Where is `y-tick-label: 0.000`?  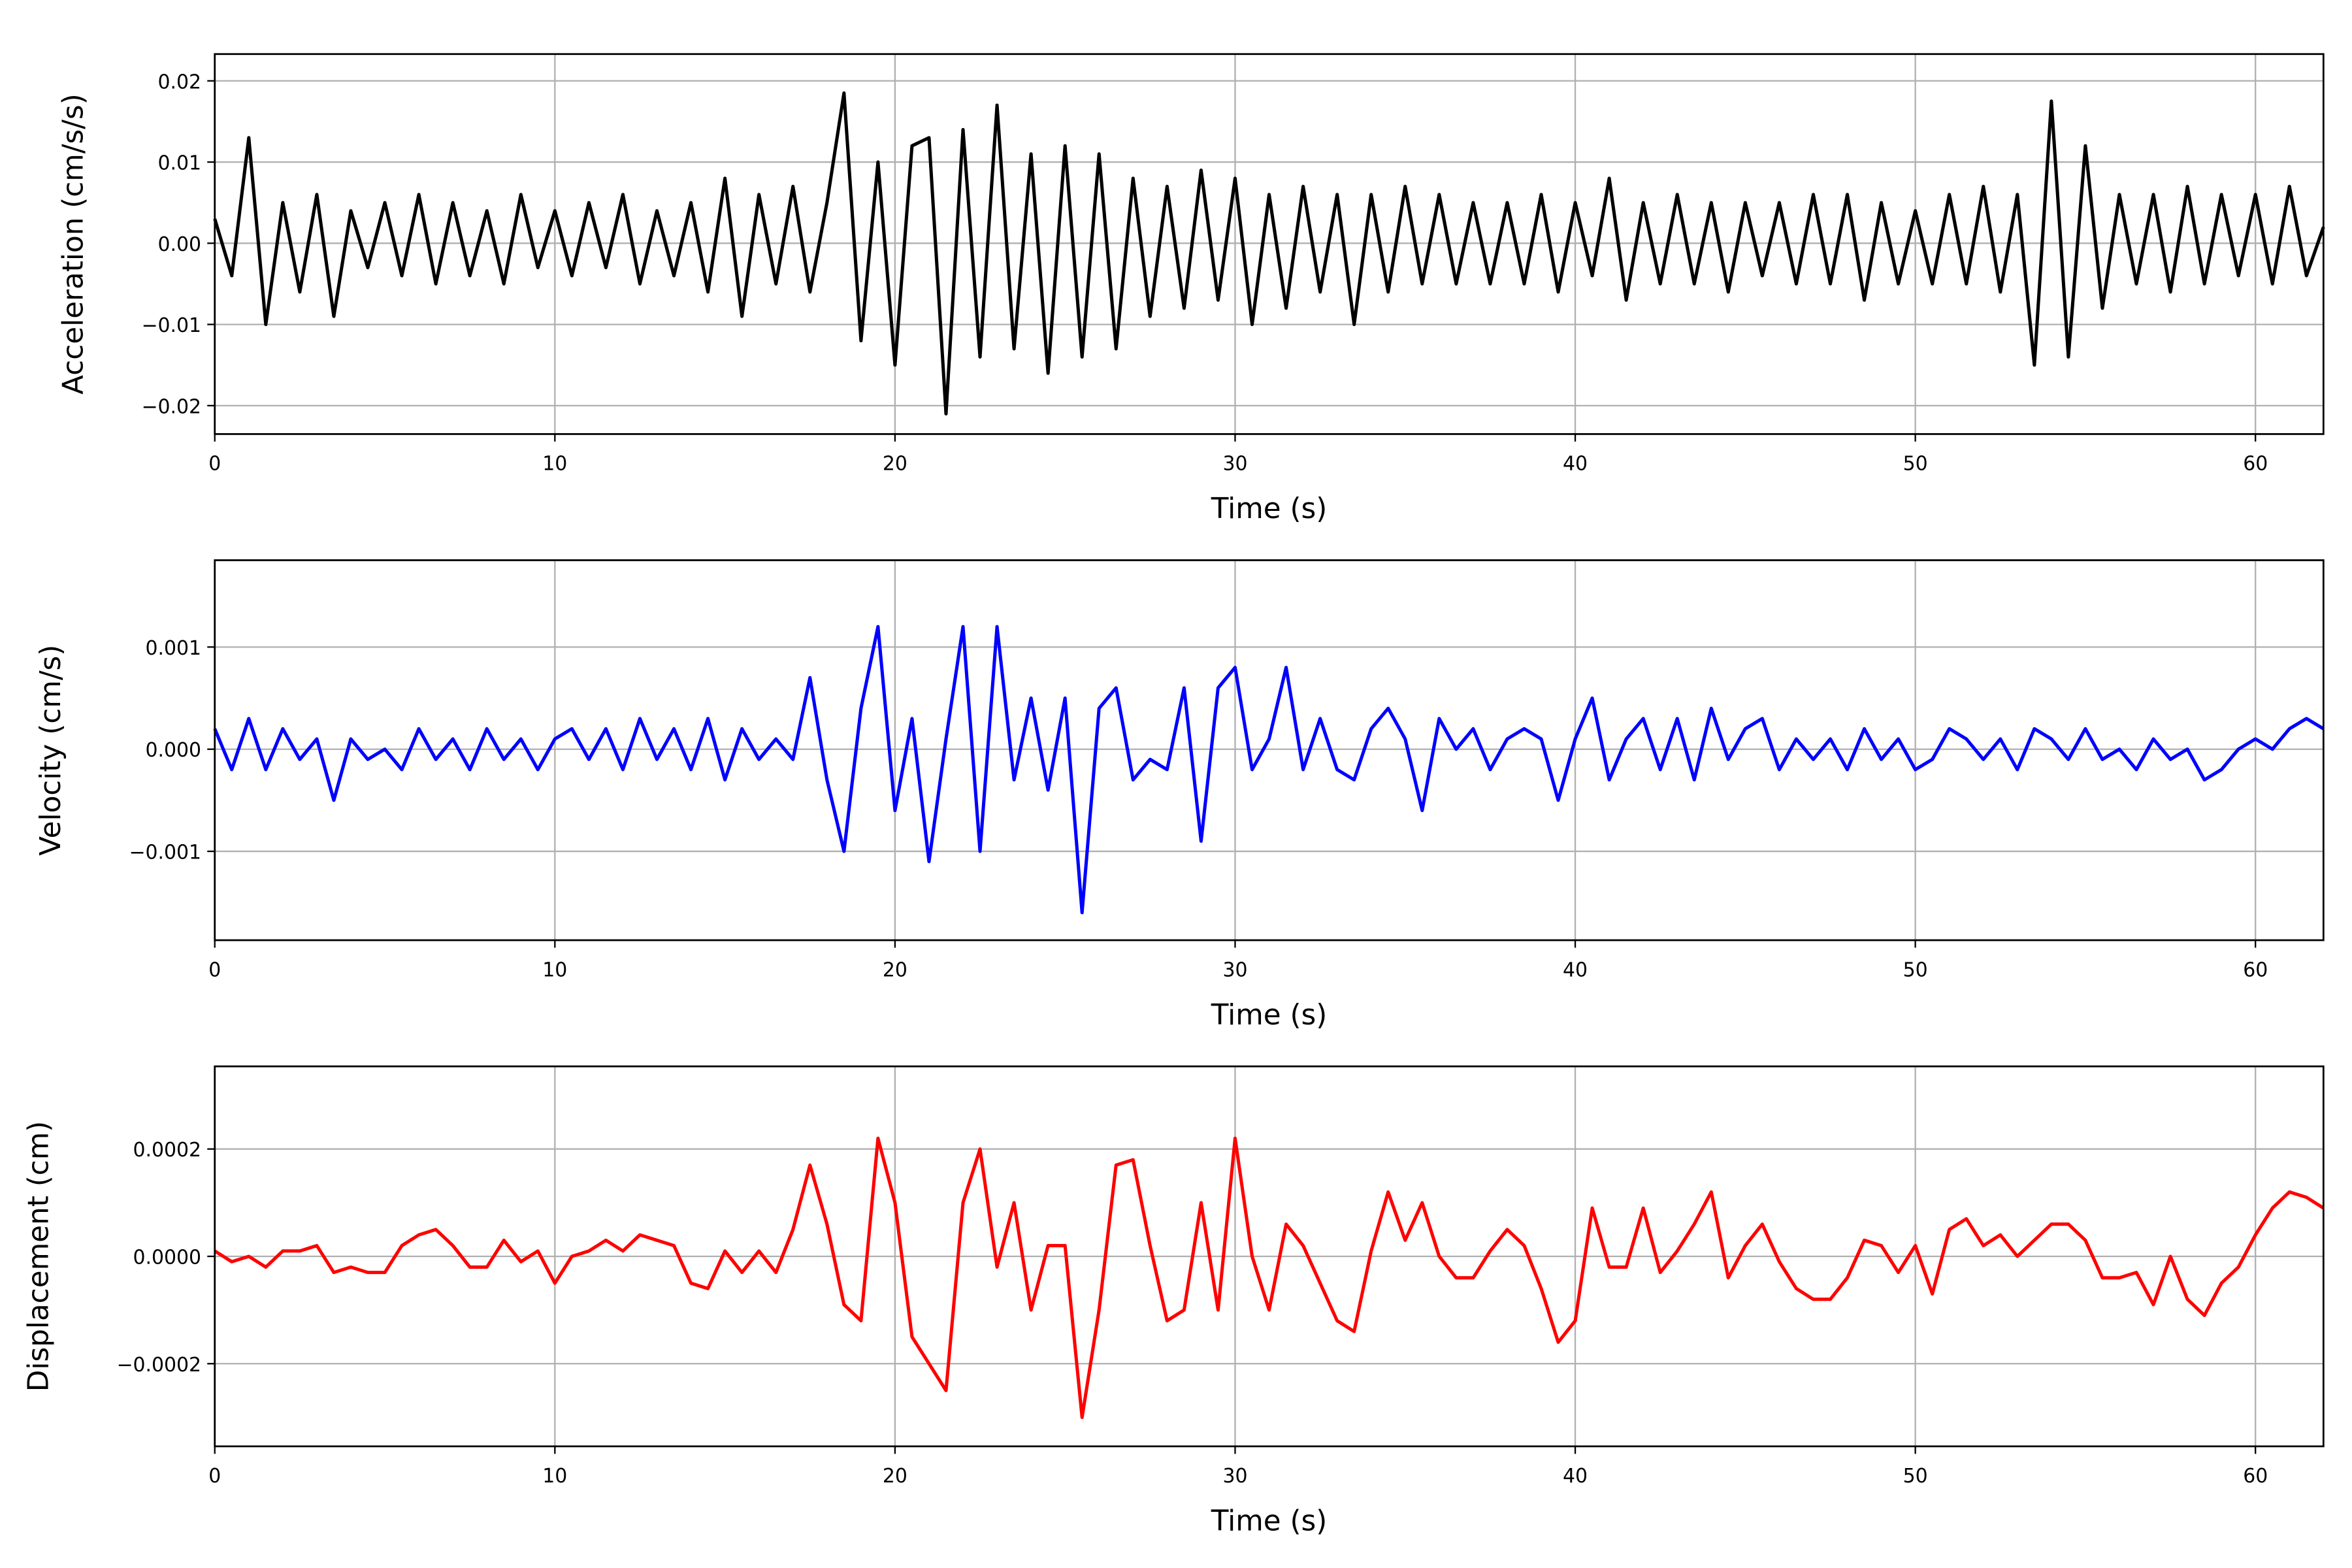 y-tick-label: 0.000 is located at coordinates (174, 750).